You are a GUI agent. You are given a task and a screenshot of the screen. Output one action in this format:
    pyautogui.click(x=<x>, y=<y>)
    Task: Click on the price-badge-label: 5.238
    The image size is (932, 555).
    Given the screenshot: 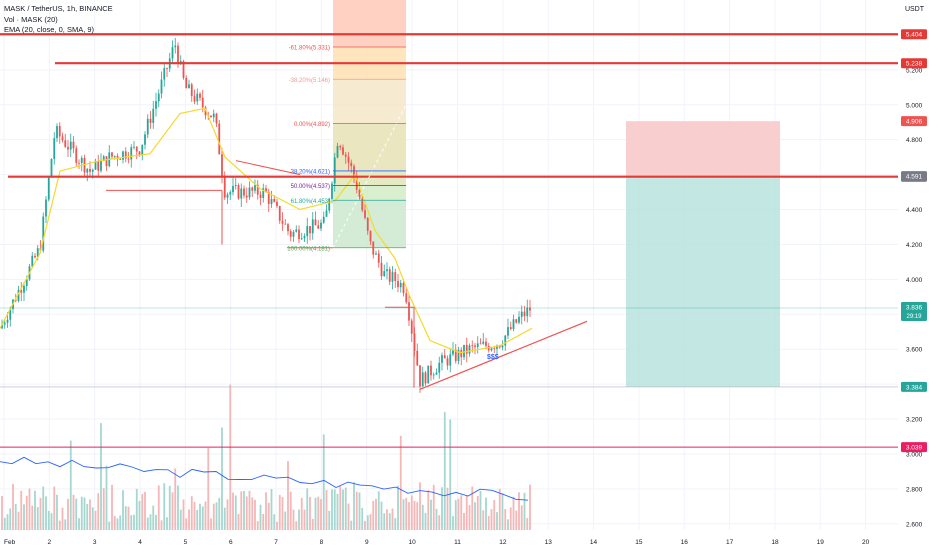 What is the action you would take?
    pyautogui.click(x=914, y=64)
    